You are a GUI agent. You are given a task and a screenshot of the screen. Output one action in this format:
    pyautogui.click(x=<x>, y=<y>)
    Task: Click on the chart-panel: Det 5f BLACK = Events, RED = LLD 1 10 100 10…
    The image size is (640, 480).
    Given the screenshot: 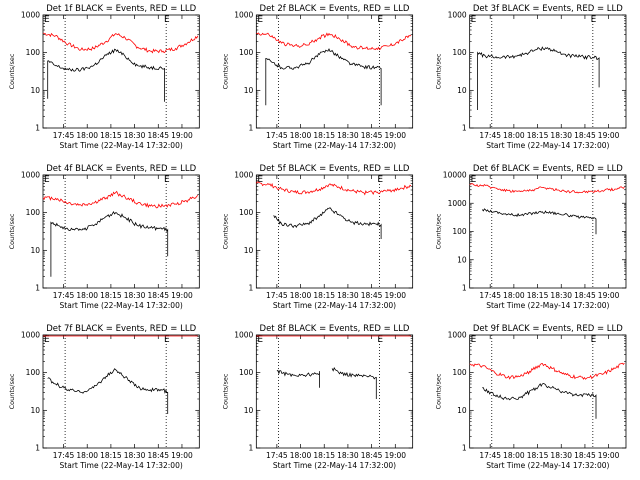 What is the action you would take?
    pyautogui.click(x=317, y=237)
    